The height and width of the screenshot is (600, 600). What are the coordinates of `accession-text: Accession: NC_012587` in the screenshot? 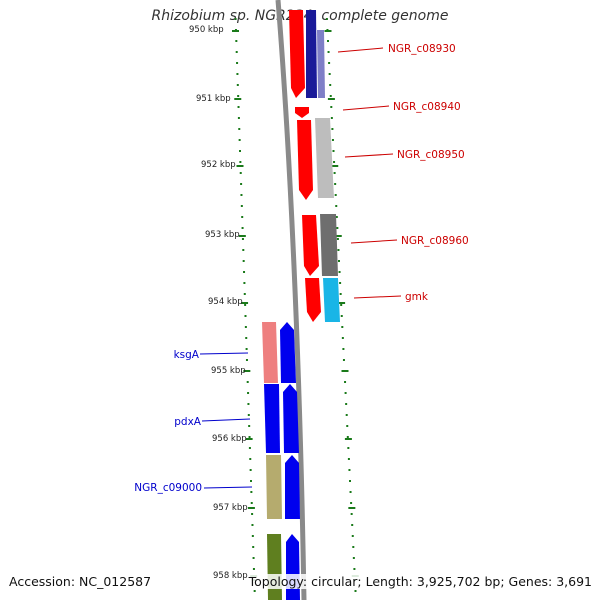 It's located at (80, 581).